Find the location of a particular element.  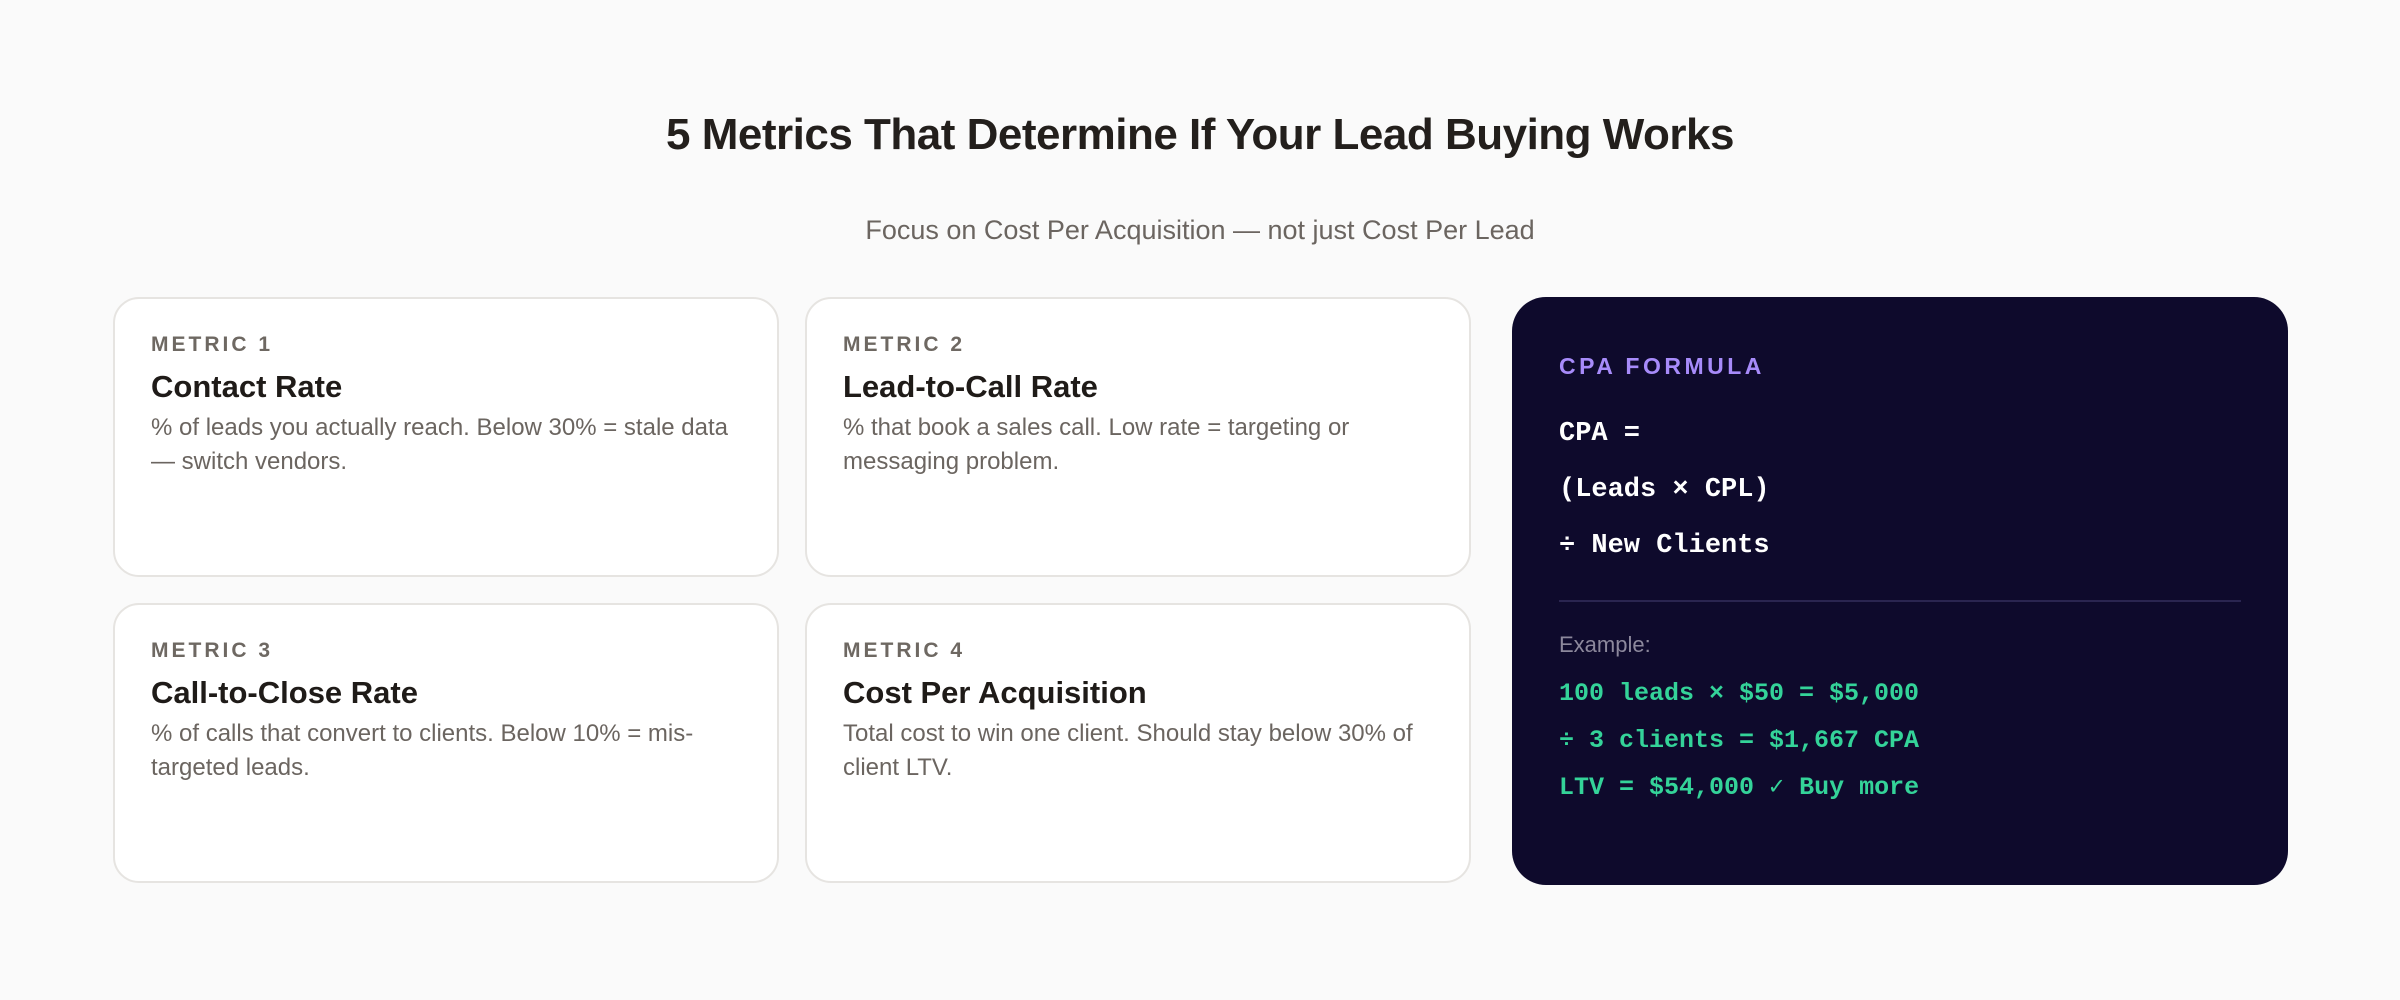

formula-block: CPA = (Leads × CPL) ÷ New Clients is located at coordinates (1900, 490).